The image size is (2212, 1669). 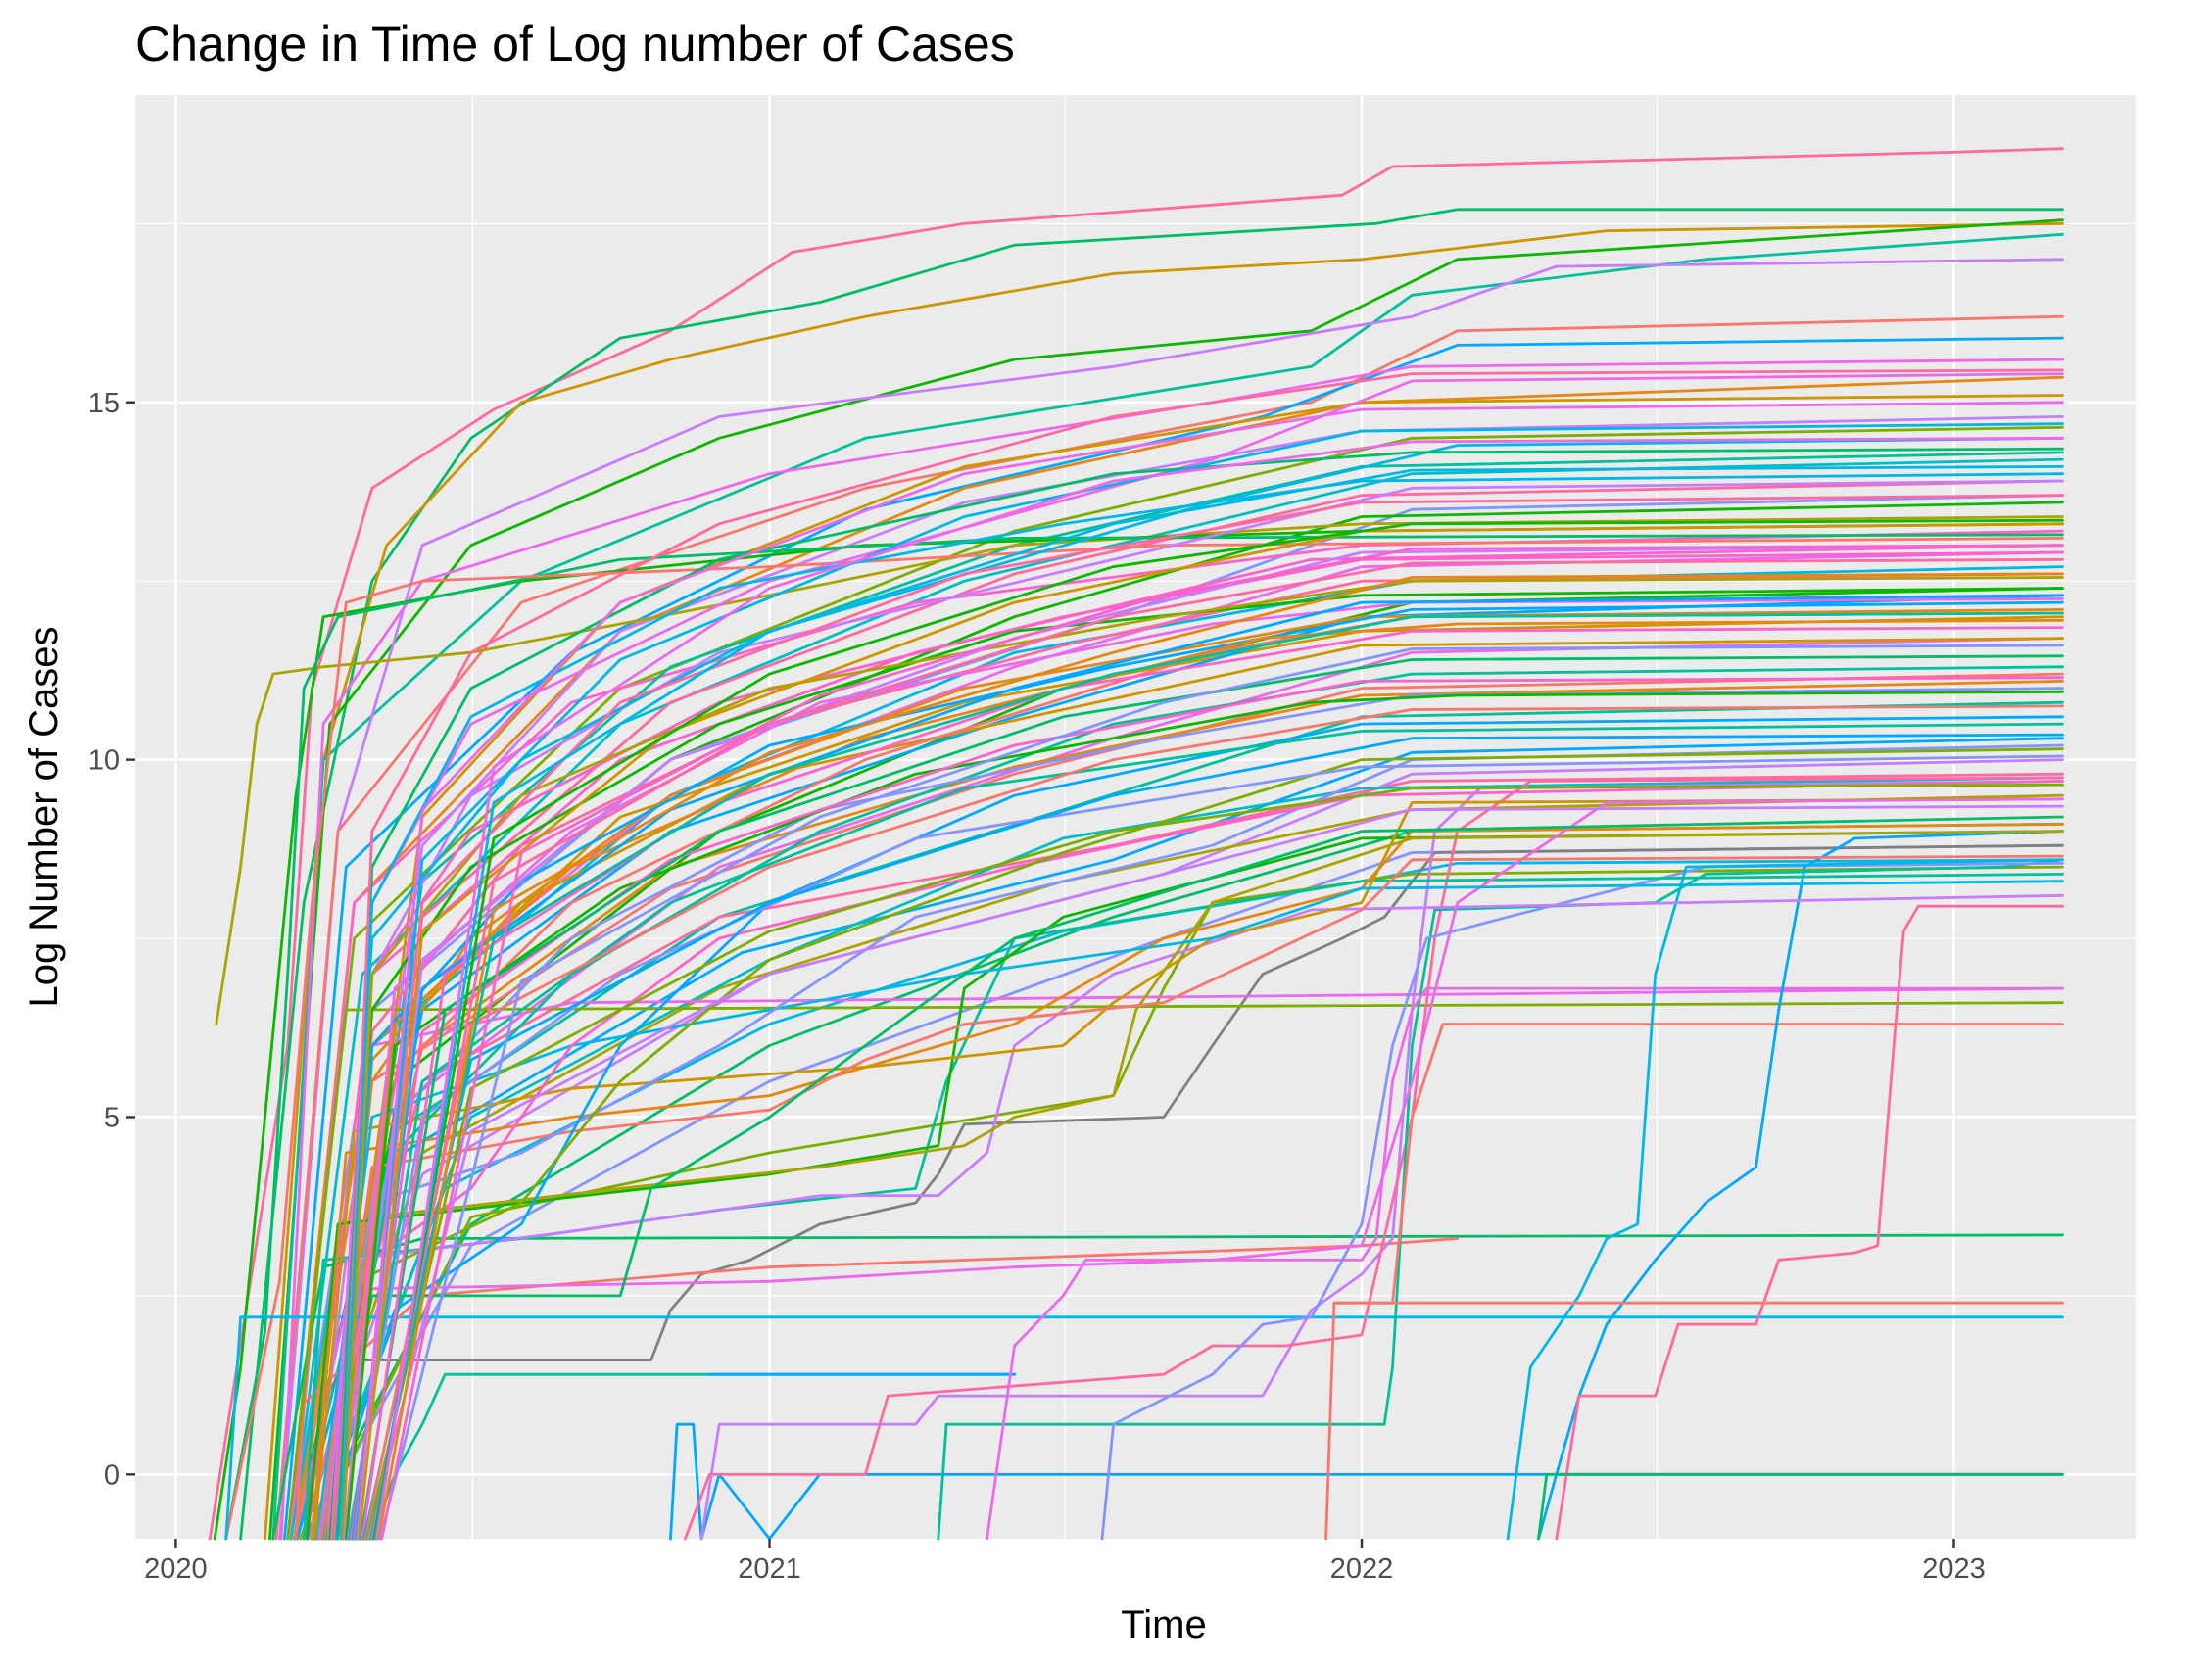 What do you see at coordinates (1362, 1569) in the screenshot?
I see `x-tick-label: 2022` at bounding box center [1362, 1569].